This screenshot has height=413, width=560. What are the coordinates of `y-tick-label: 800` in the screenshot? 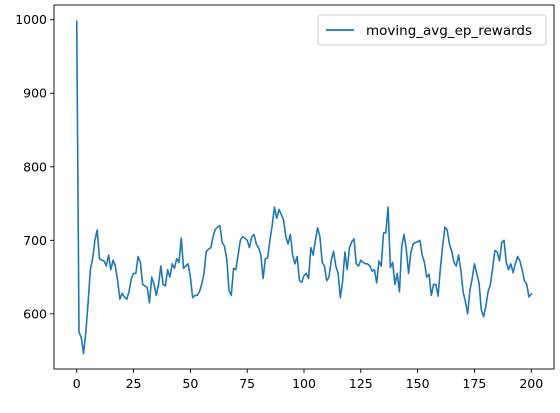 It's located at (35, 166).